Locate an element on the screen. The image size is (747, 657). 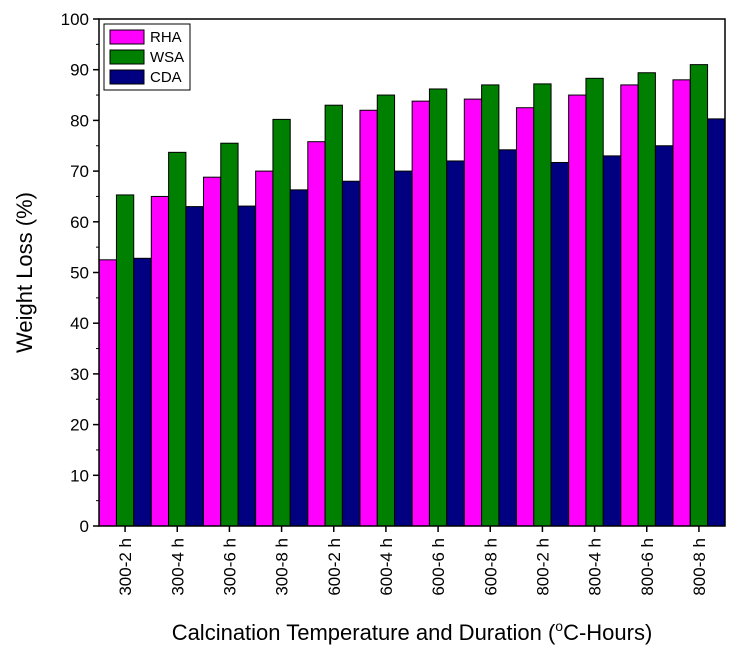
bar-cda-300-8h is located at coordinates (299, 358).